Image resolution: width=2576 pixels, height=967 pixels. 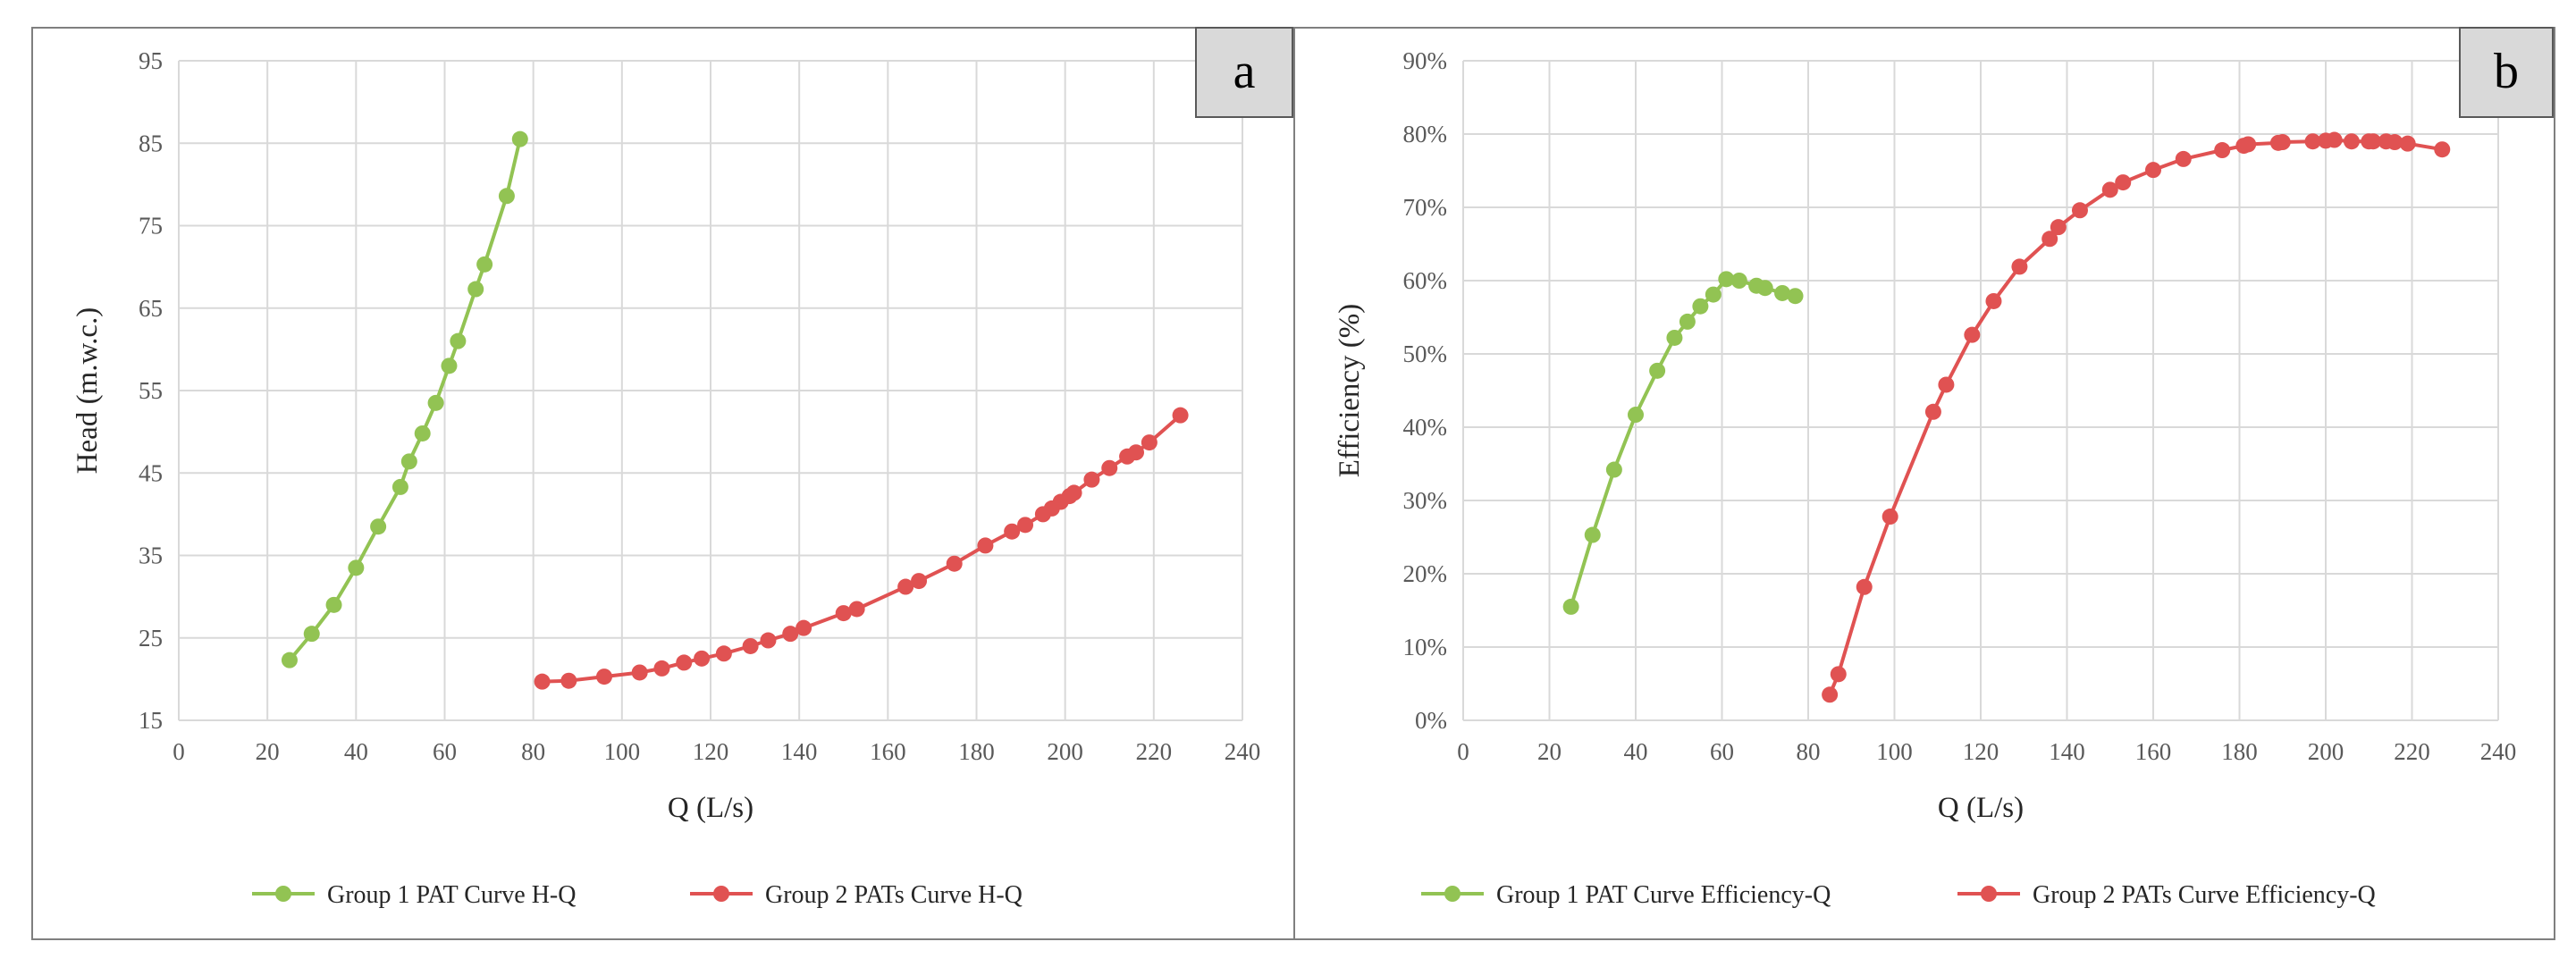 What do you see at coordinates (151, 720) in the screenshot?
I see `y-tick-label: 15` at bounding box center [151, 720].